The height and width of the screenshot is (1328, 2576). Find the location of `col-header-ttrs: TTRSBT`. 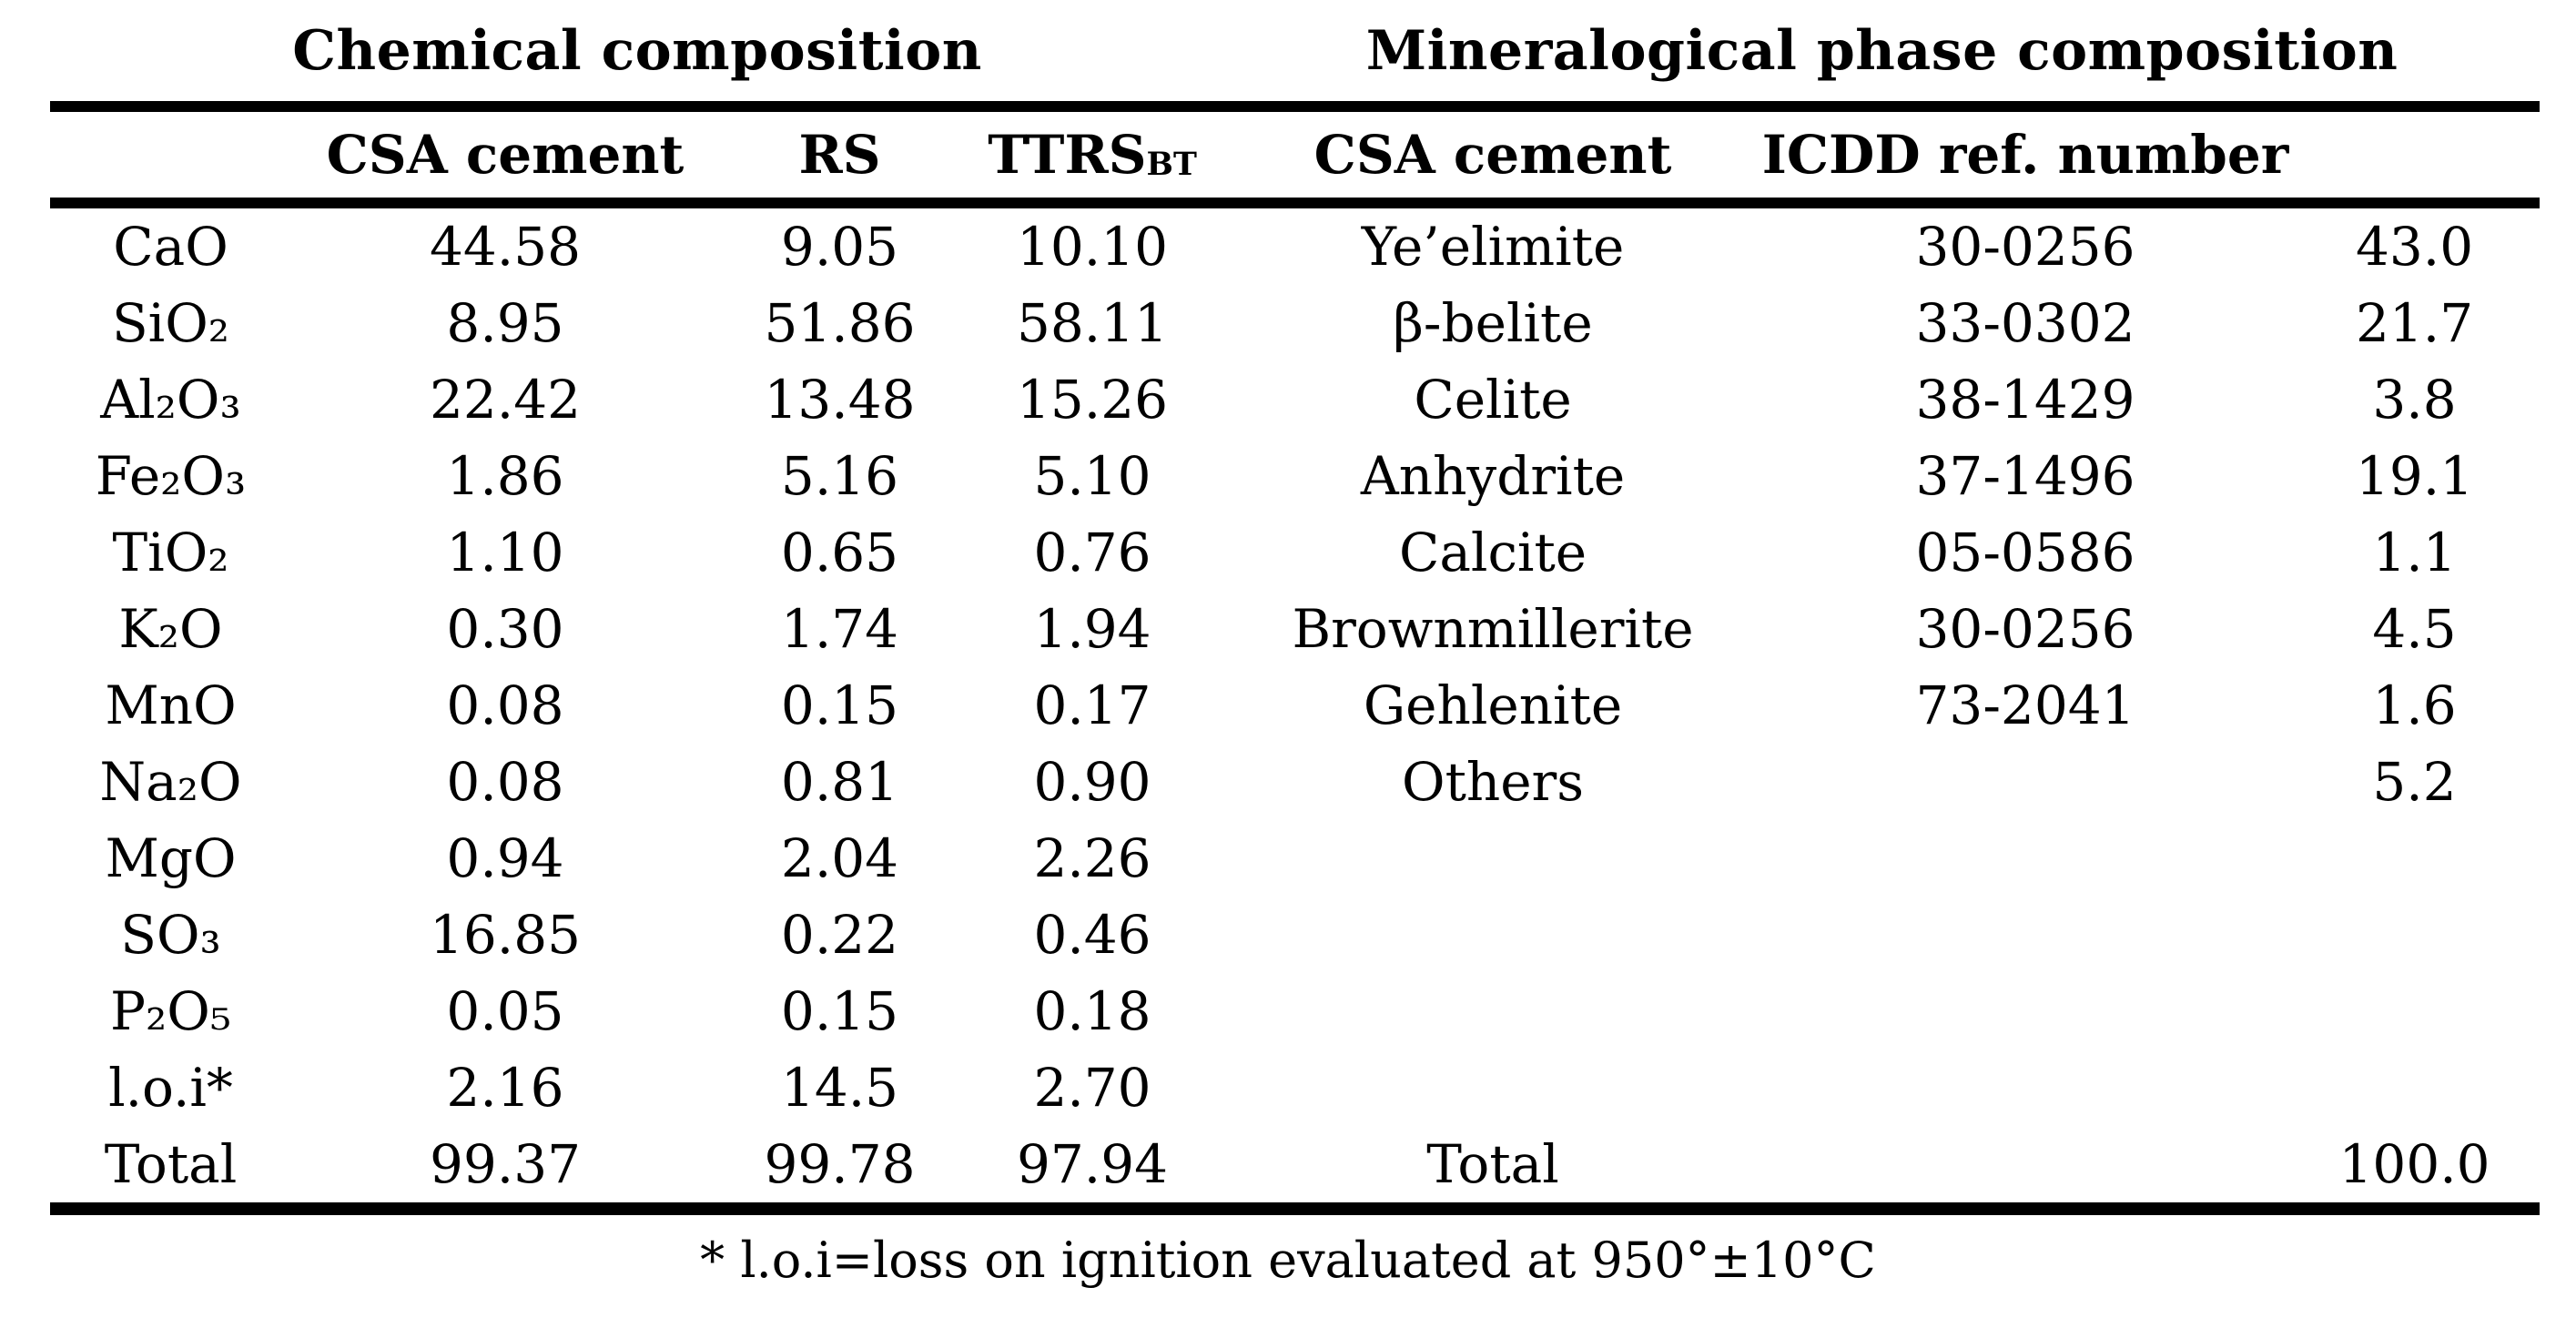

col-header-ttrs: TTRSBT is located at coordinates (1092, 157).